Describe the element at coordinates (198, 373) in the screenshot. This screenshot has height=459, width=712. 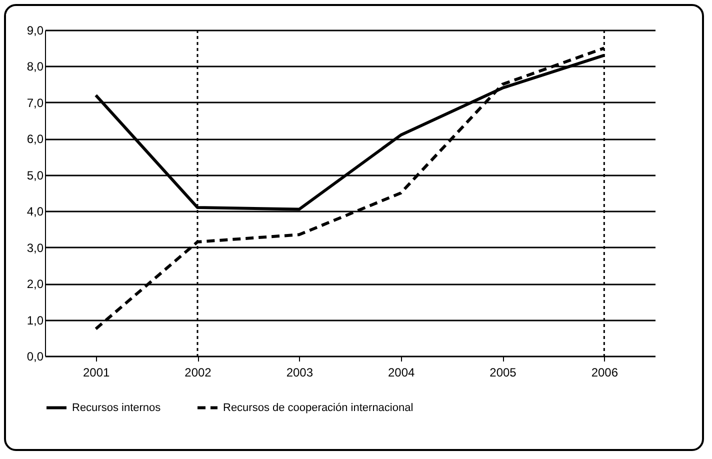
I see `x-tick-label: 2002` at that location.